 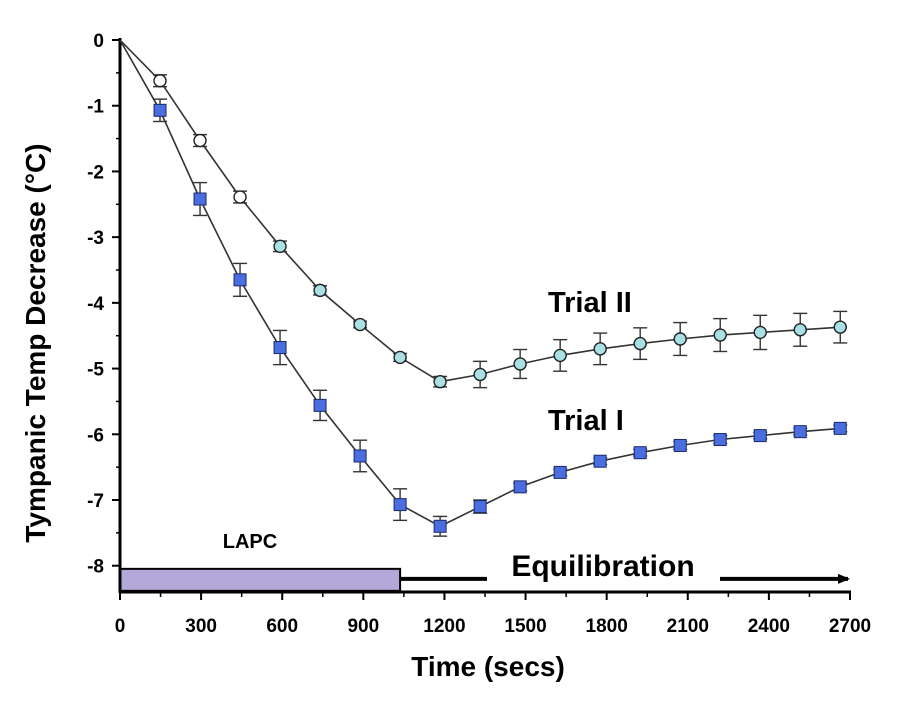 What do you see at coordinates (590, 303) in the screenshot?
I see `series-label-trial-ii: Trial II` at bounding box center [590, 303].